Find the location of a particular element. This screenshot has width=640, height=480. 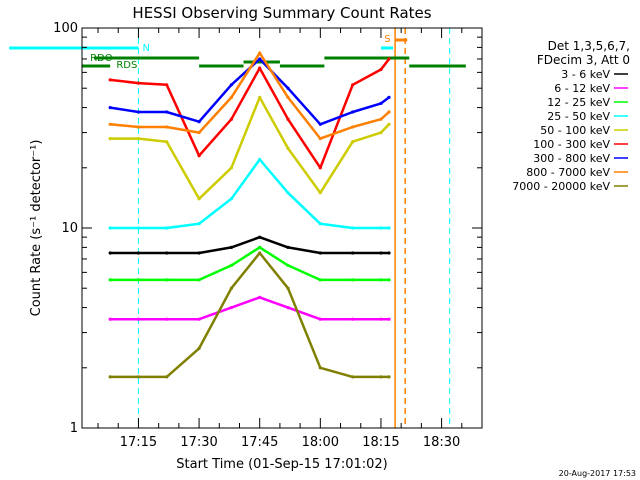

footer-timestamp: 20-Aug-2017 17:53 is located at coordinates (597, 473).